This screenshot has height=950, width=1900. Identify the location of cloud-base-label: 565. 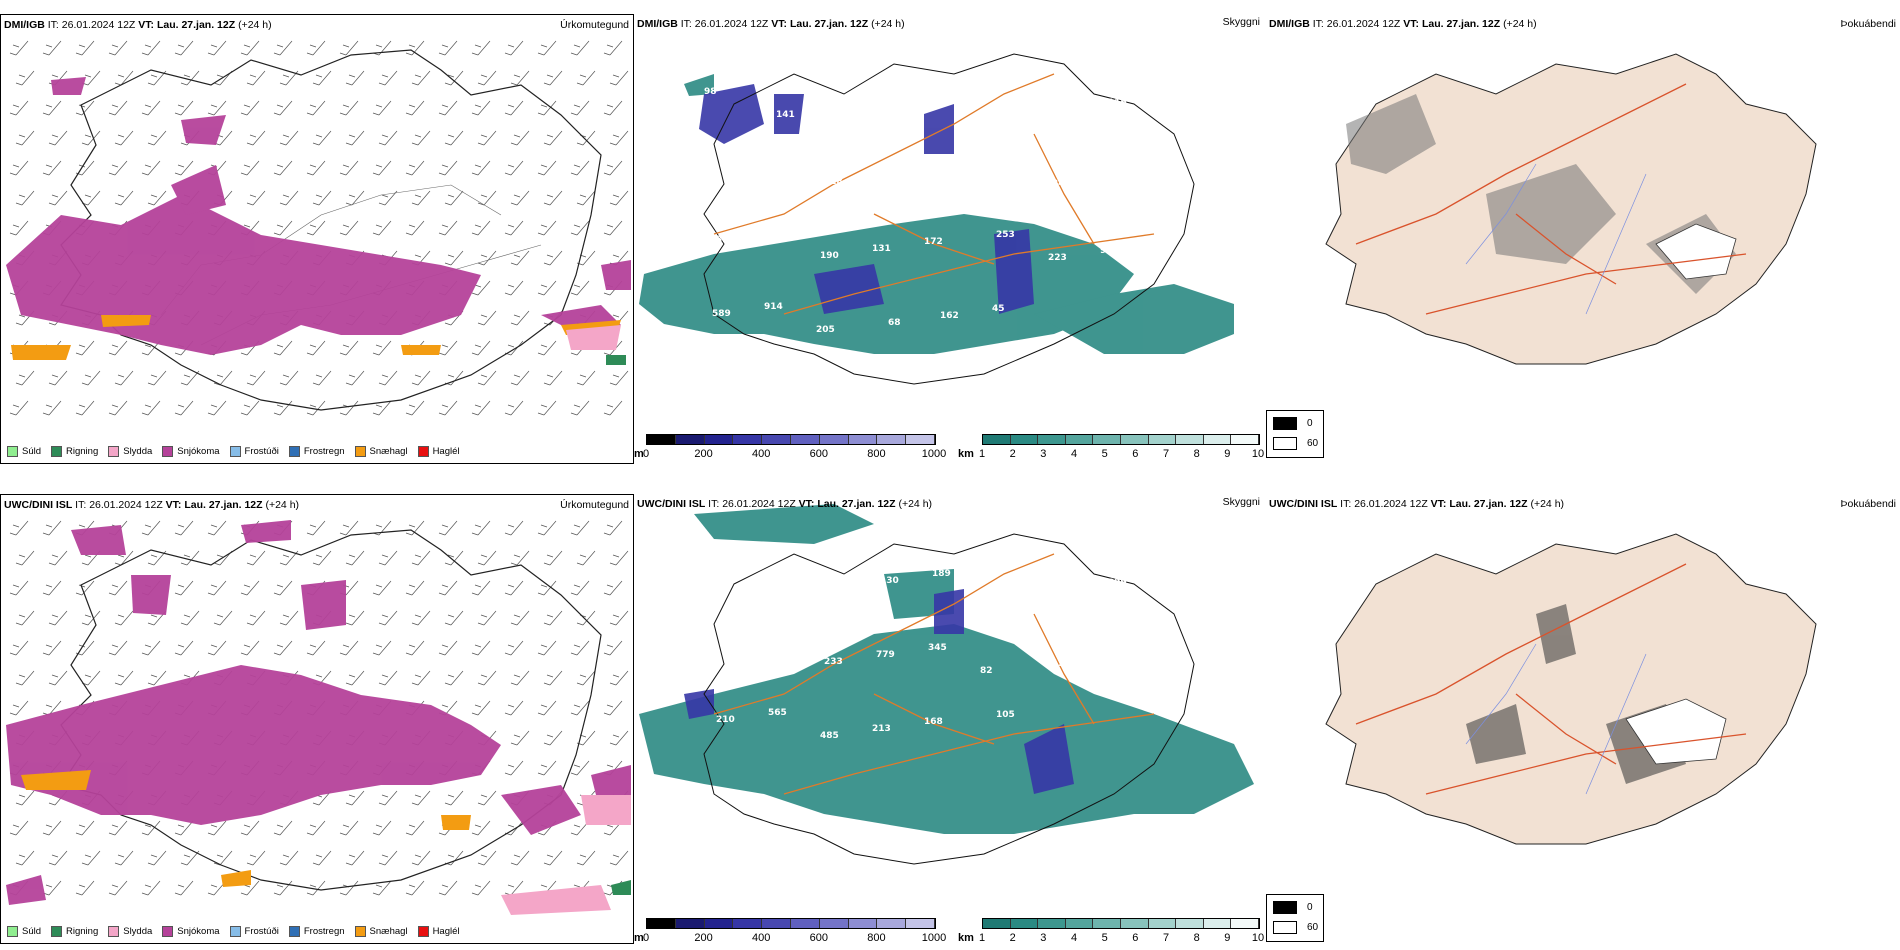
(777, 713).